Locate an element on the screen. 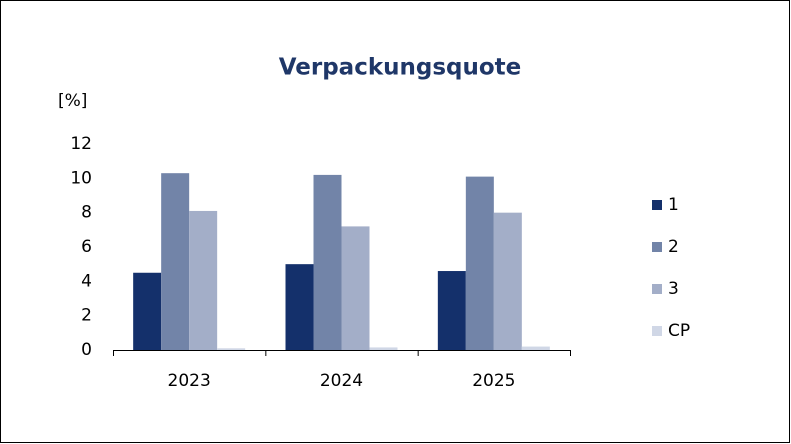  y-tick-label: 8 is located at coordinates (86, 213).